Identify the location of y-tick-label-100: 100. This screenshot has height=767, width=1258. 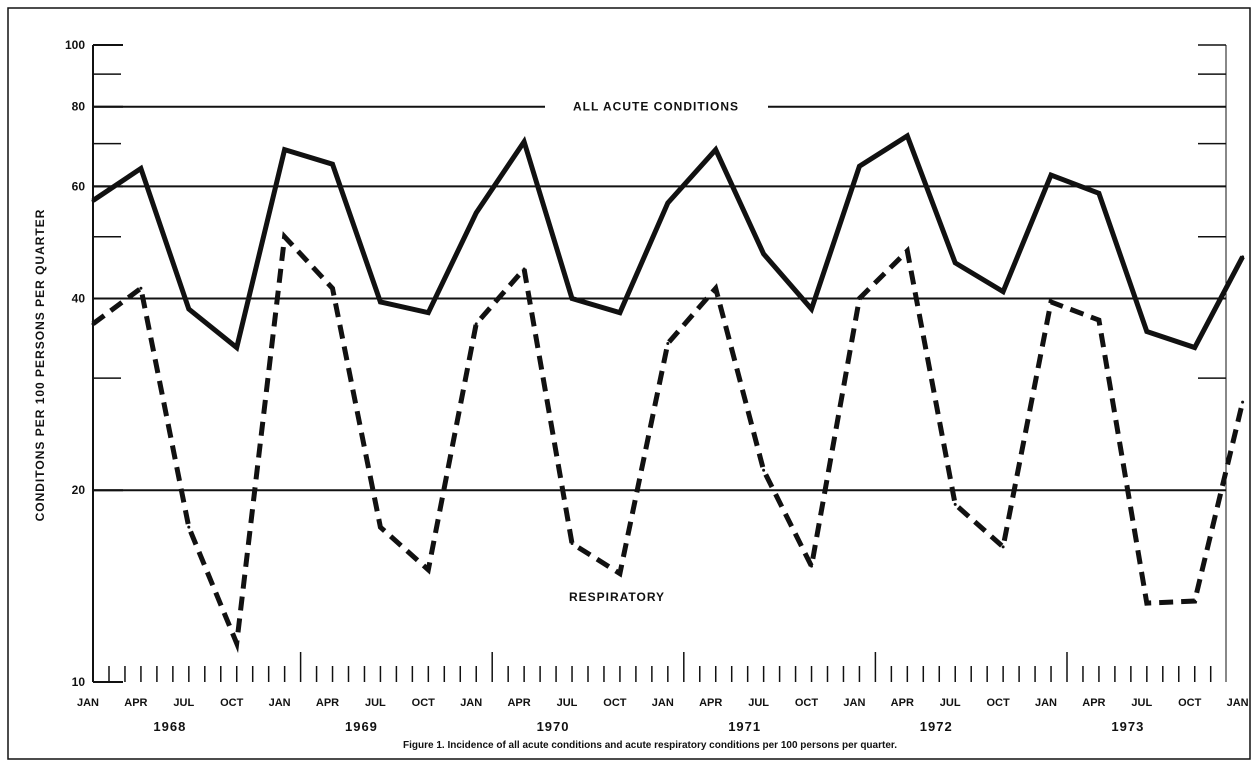
(75, 45).